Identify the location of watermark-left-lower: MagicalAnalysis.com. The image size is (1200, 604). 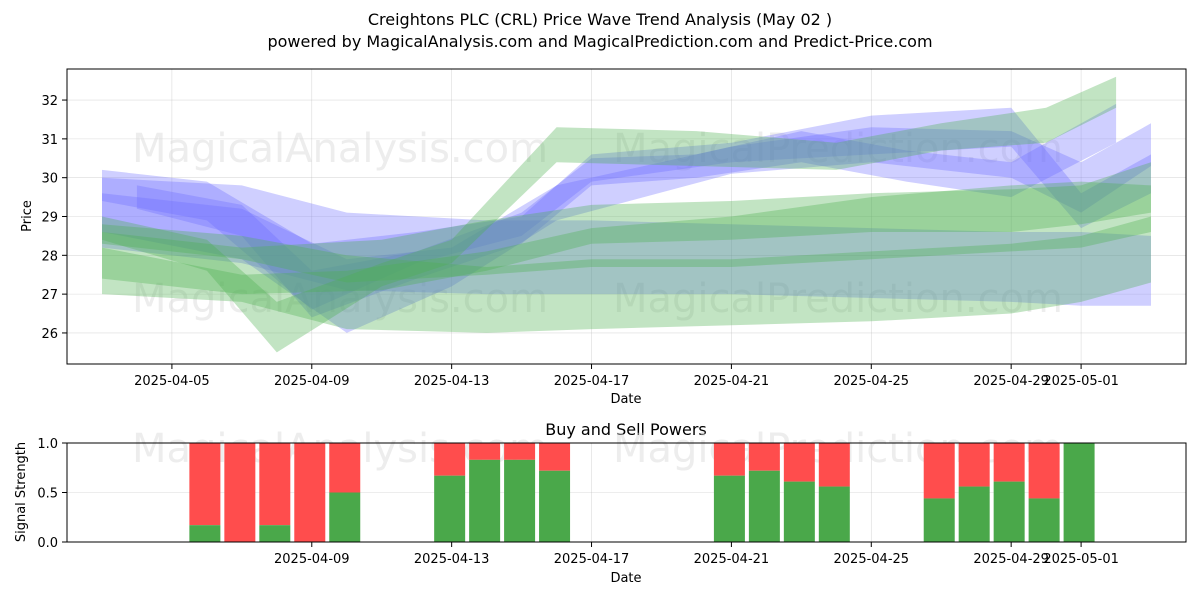
(340, 299).